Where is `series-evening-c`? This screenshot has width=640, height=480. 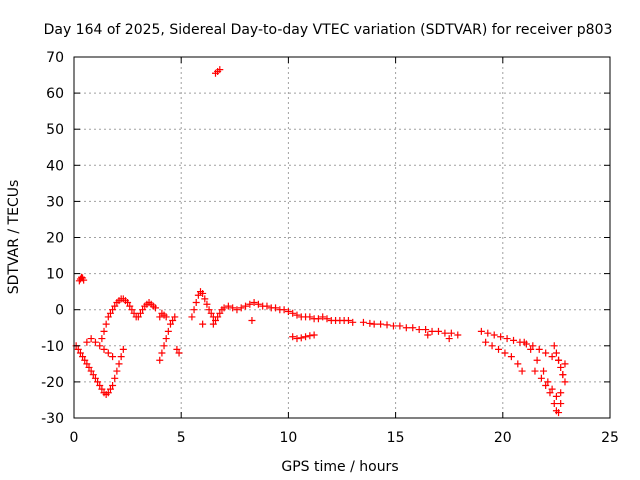
series-evening-c is located at coordinates (549, 379).